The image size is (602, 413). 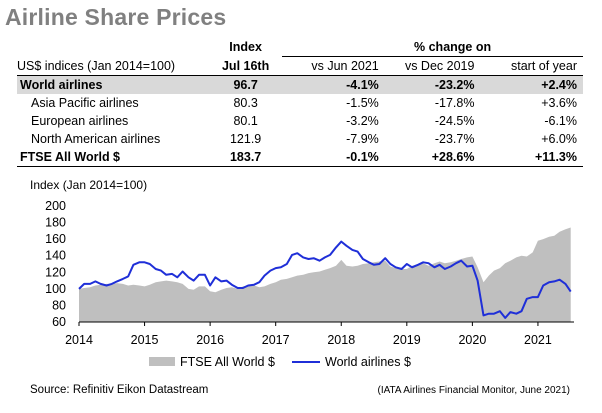 I want to click on pct-change-header: % change on, so click(x=432, y=47).